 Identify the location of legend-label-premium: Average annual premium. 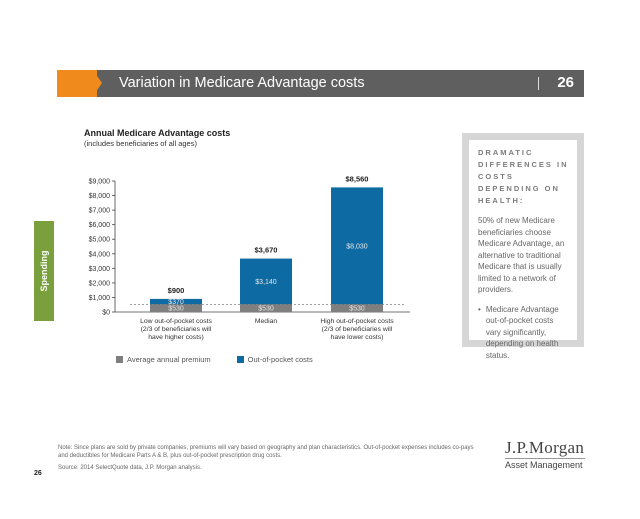
(169, 359).